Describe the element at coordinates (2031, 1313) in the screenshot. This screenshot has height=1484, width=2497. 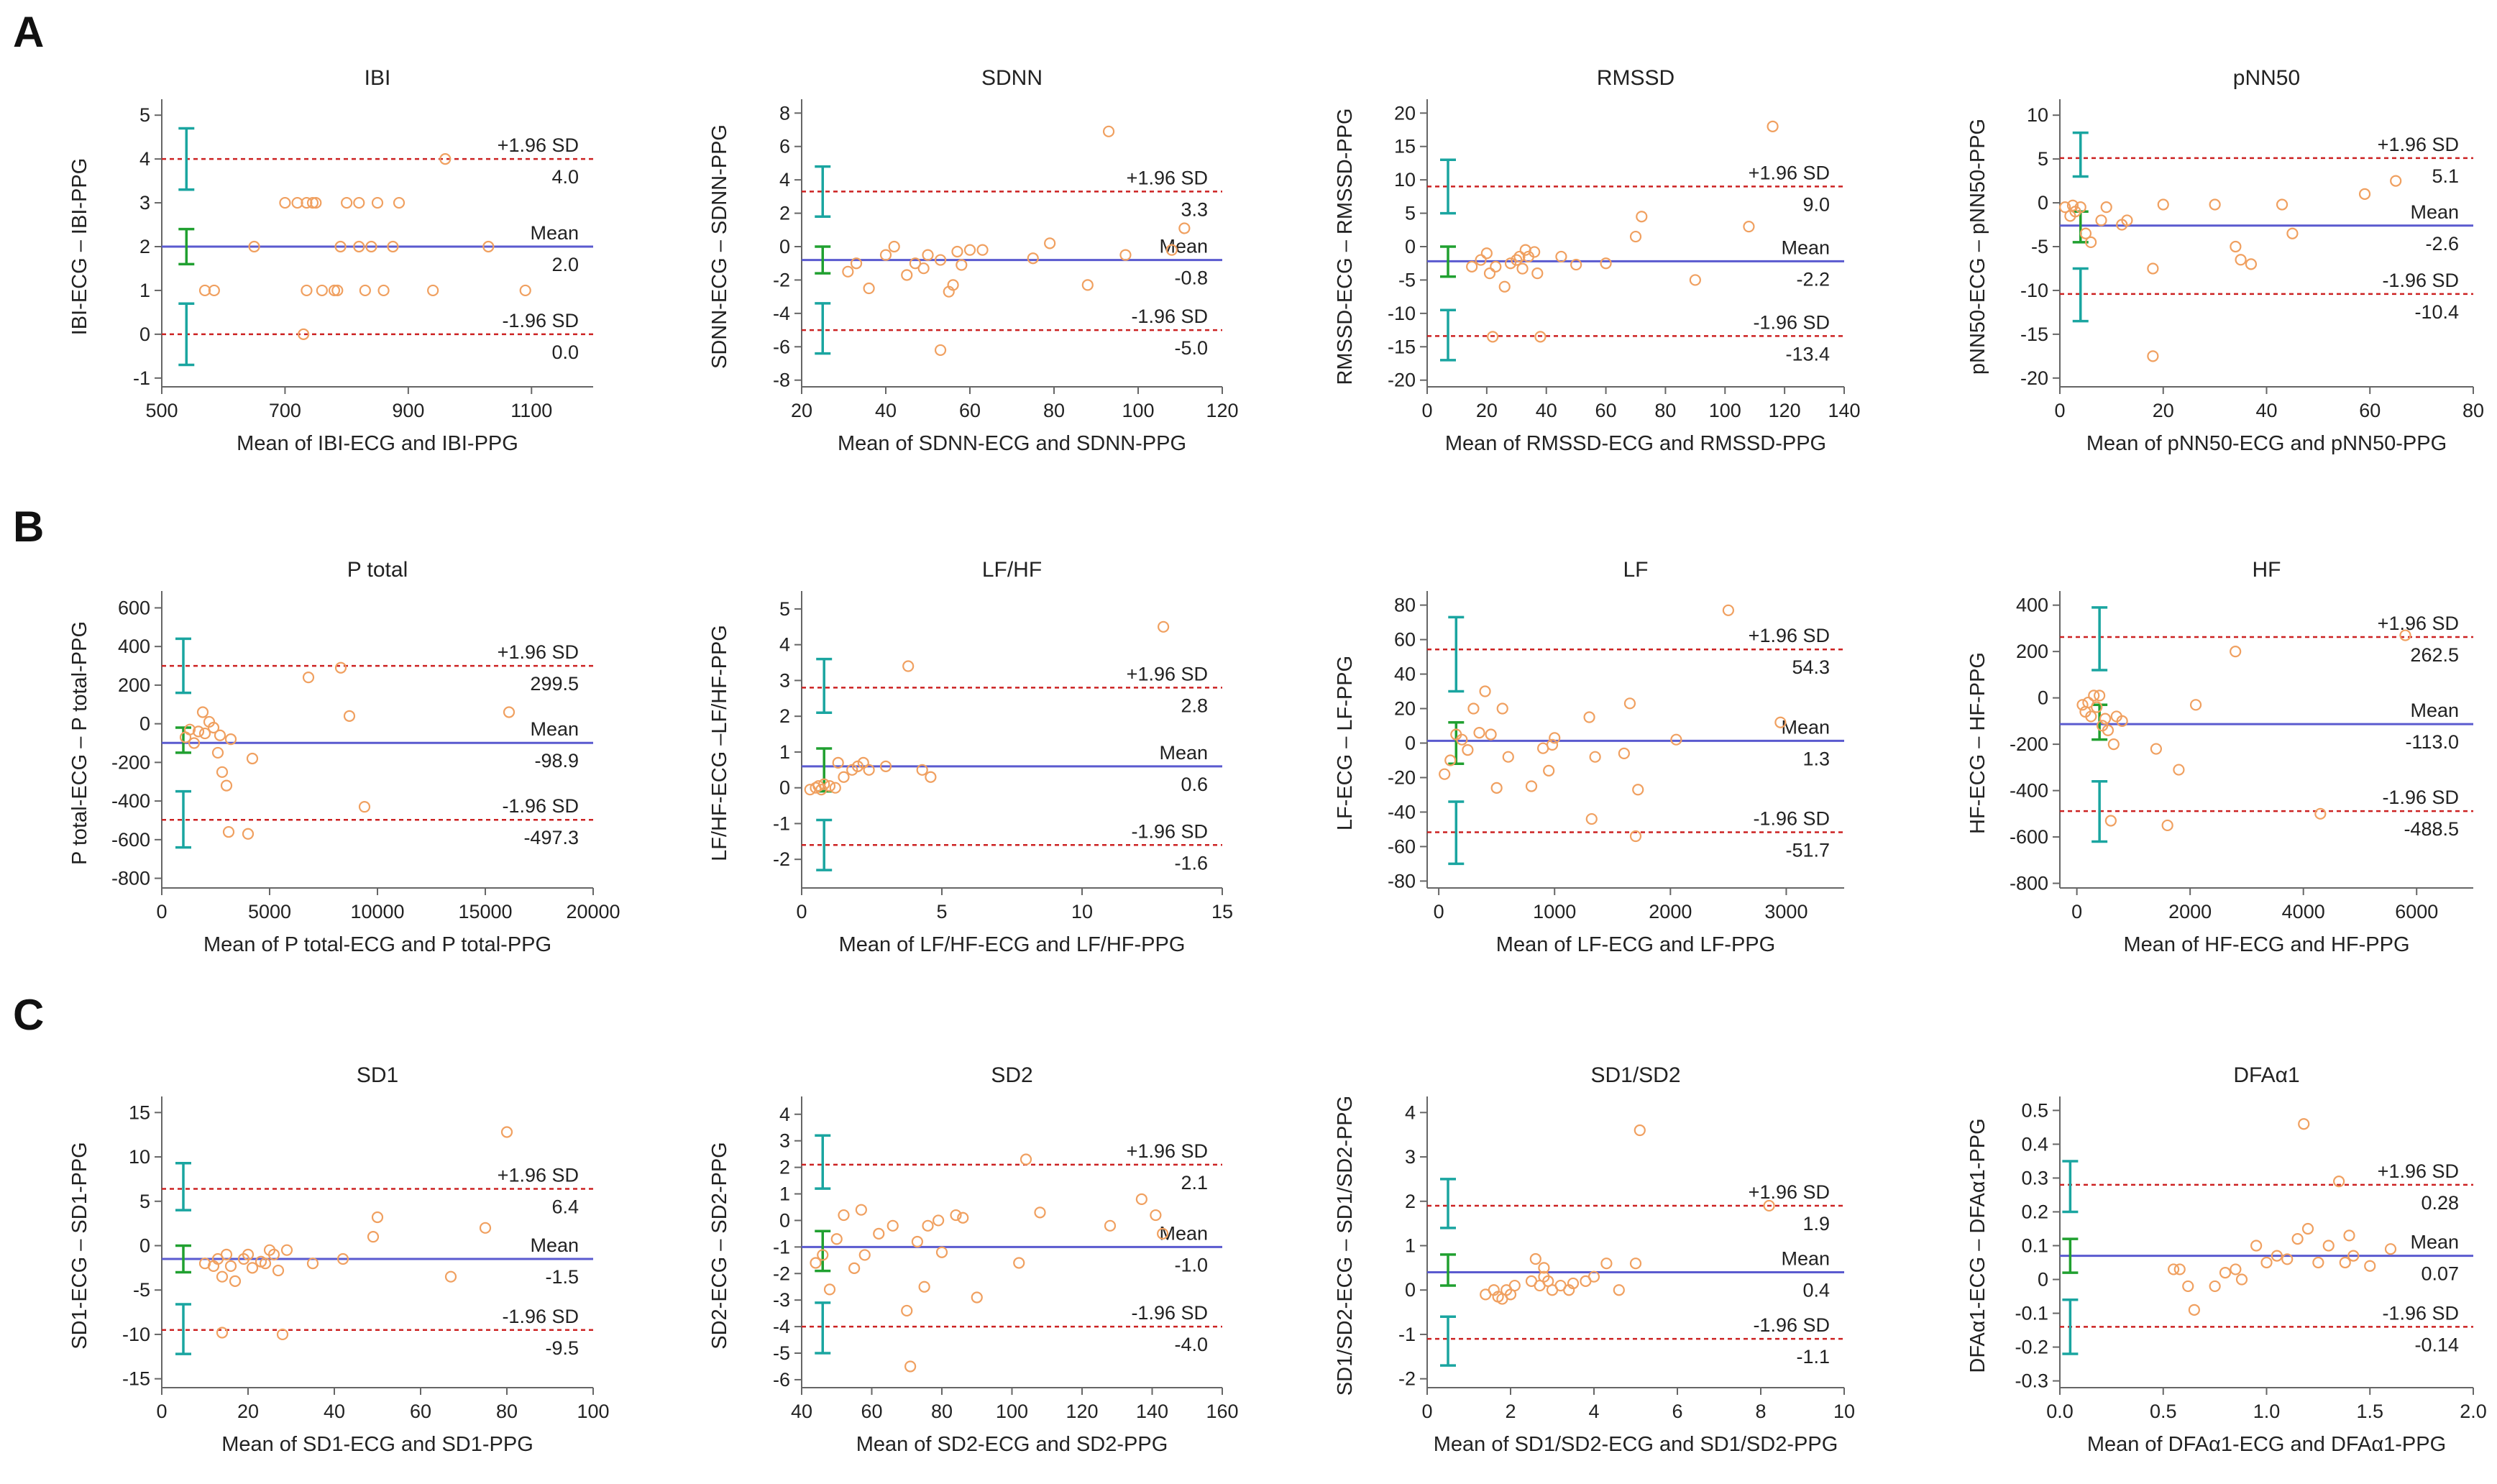
I see `y-tick-label: -0.1` at that location.